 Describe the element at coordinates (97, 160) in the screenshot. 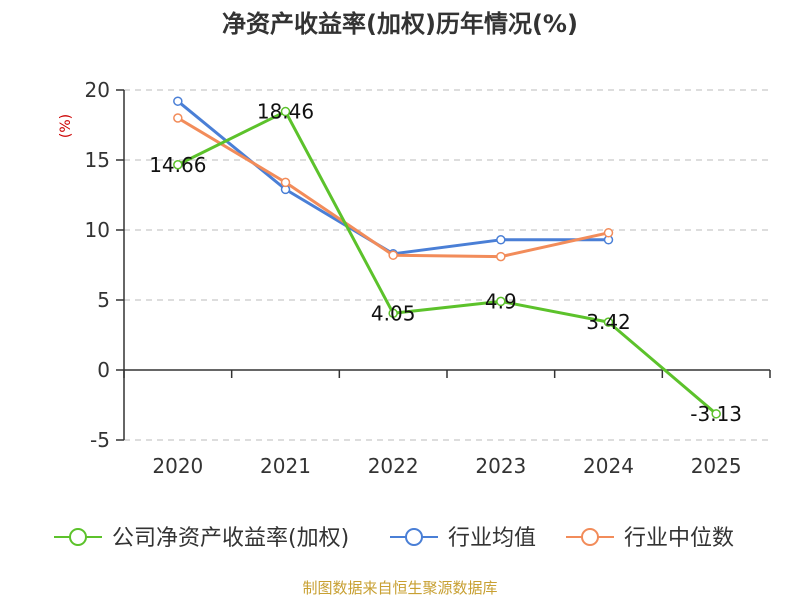

I see `y-tick-label: 15` at that location.